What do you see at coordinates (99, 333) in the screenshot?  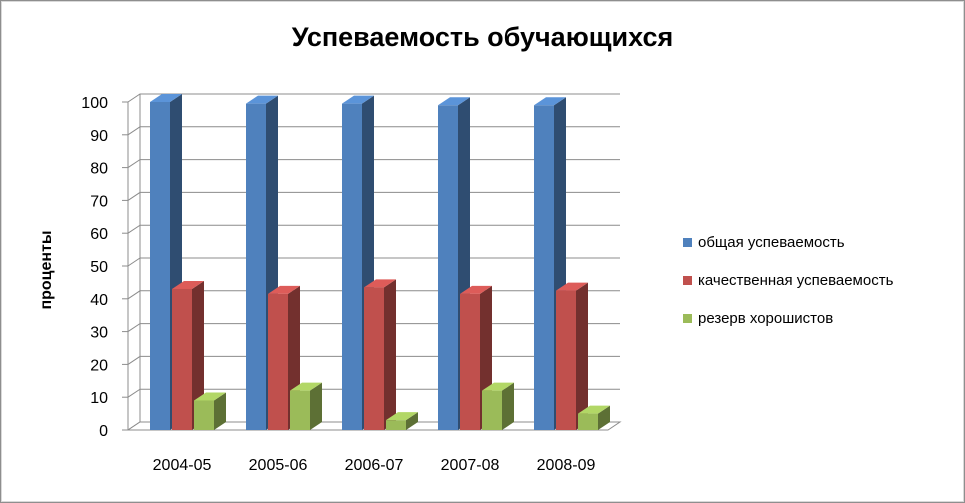 I see `y-tick-label: 30` at bounding box center [99, 333].